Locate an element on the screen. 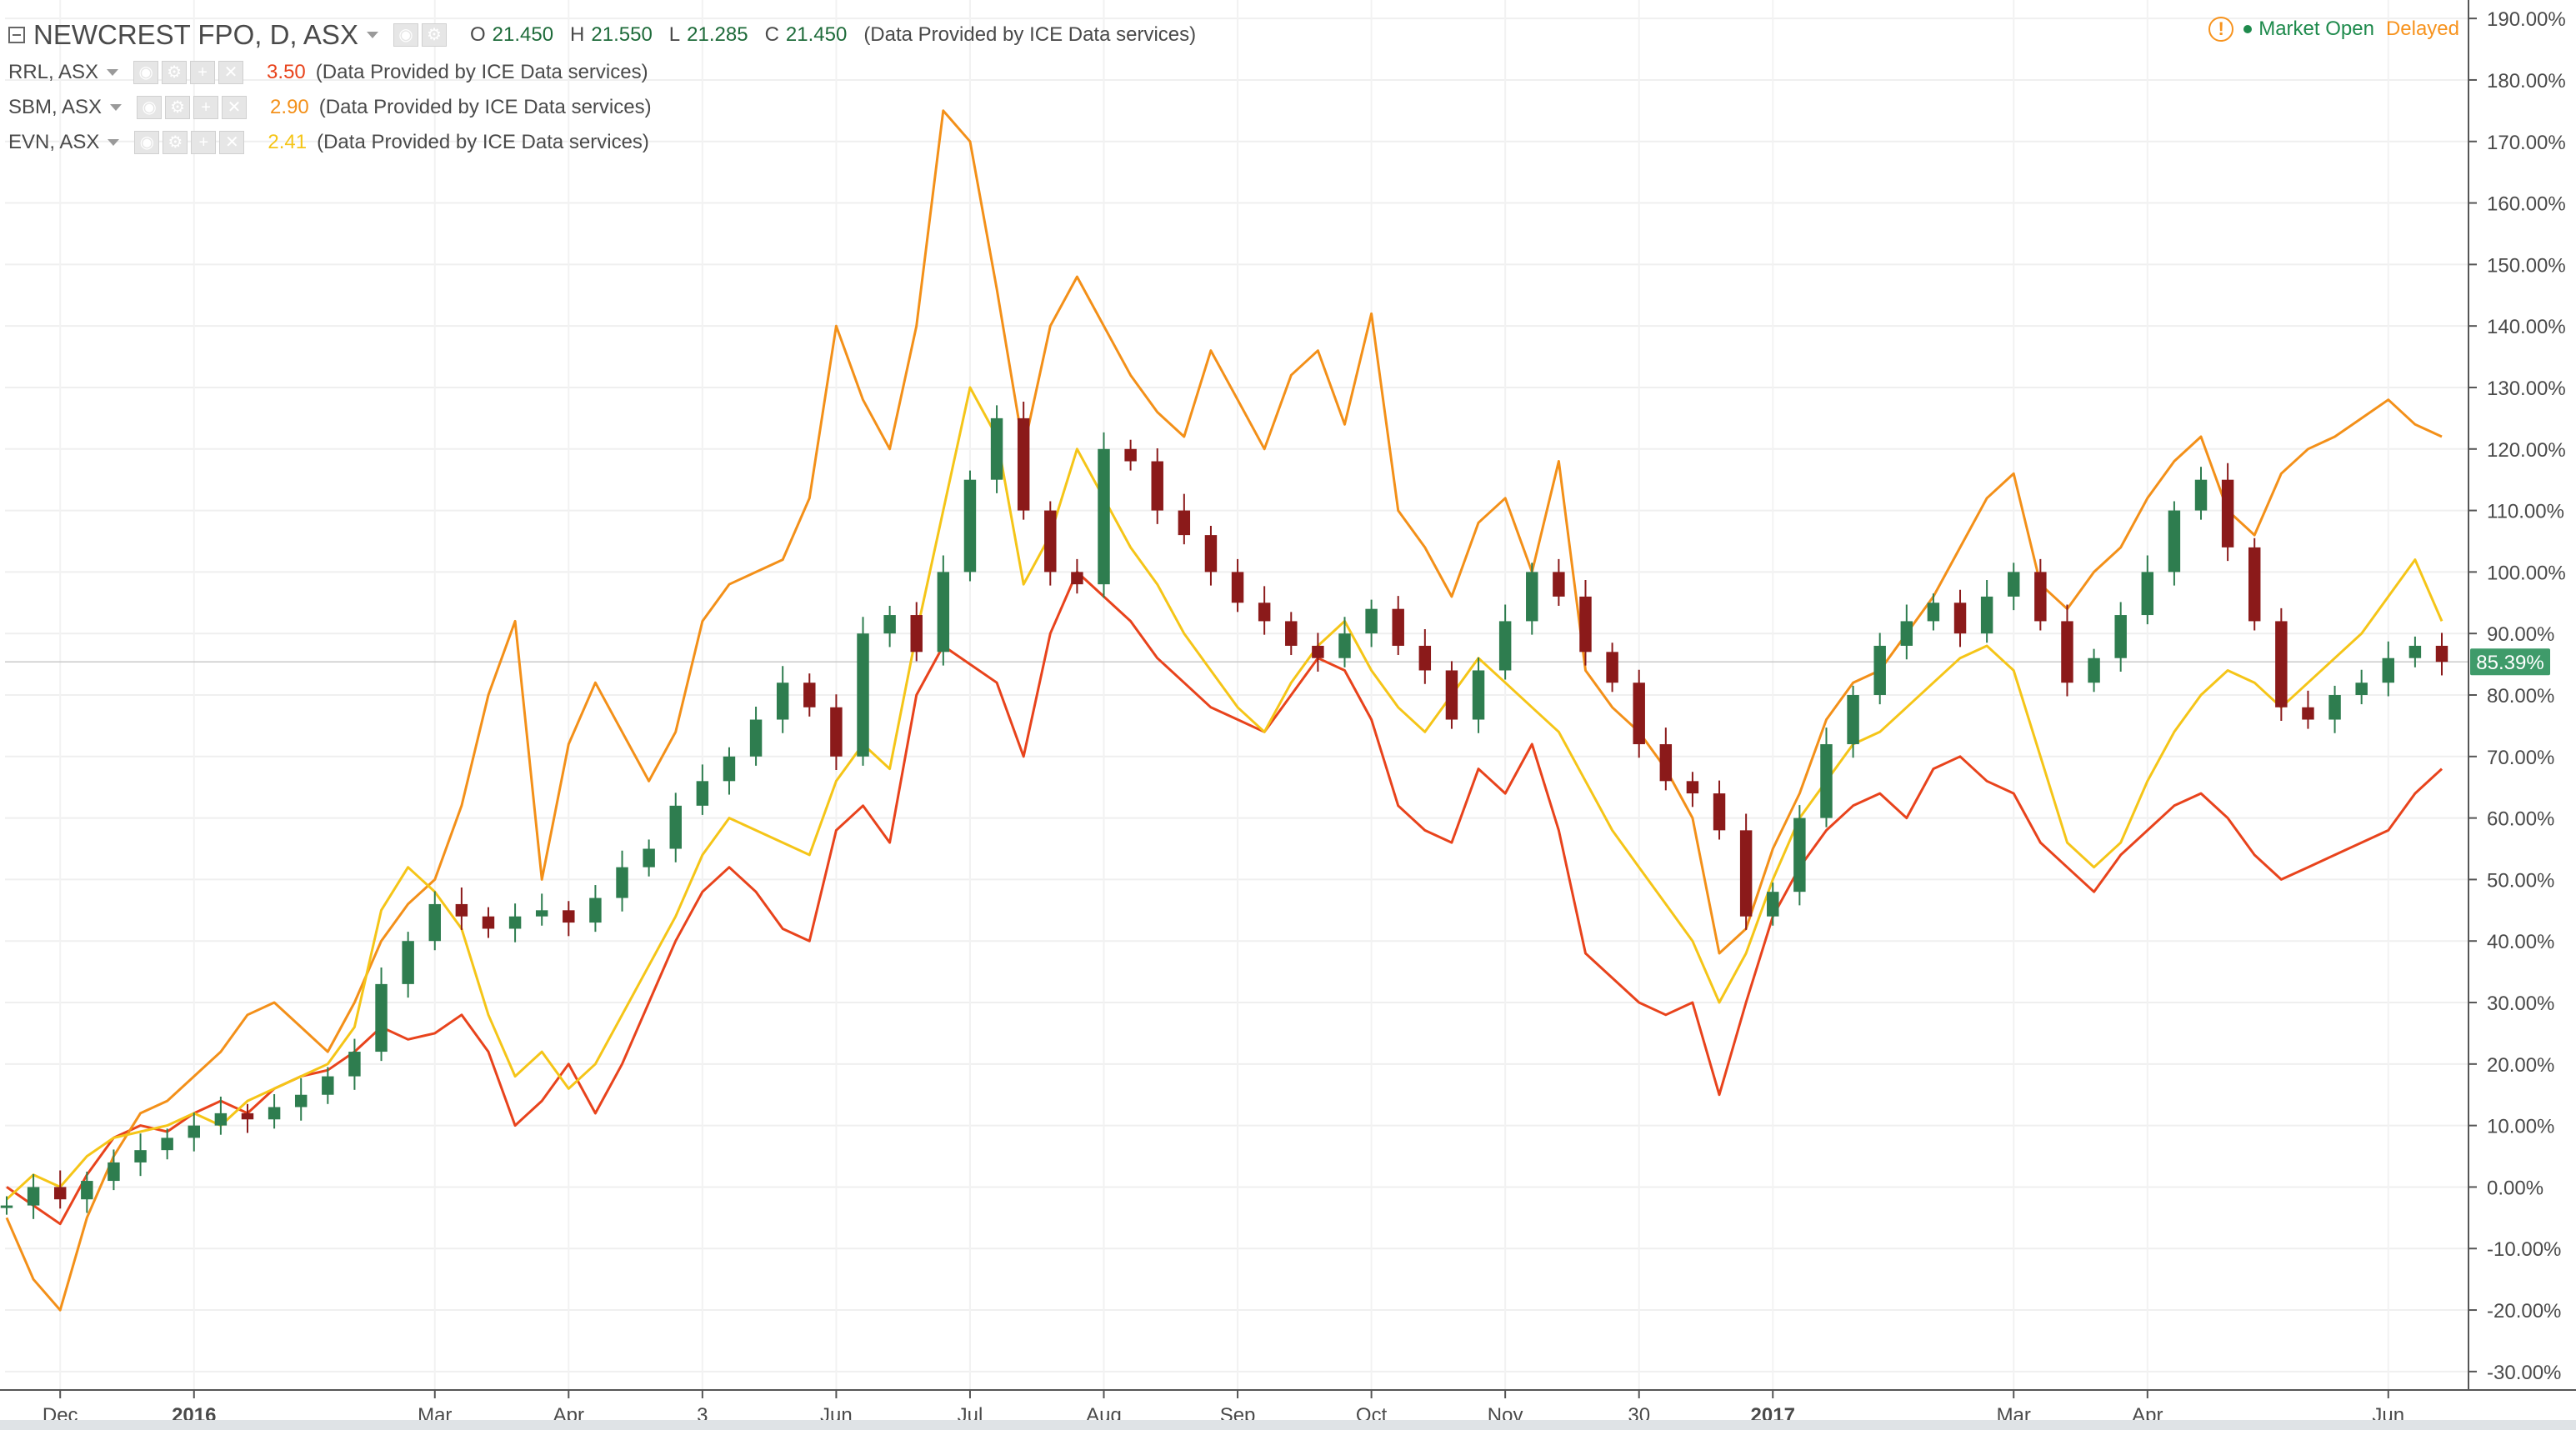  y-tick-label: -20.00% is located at coordinates (2524, 1311).